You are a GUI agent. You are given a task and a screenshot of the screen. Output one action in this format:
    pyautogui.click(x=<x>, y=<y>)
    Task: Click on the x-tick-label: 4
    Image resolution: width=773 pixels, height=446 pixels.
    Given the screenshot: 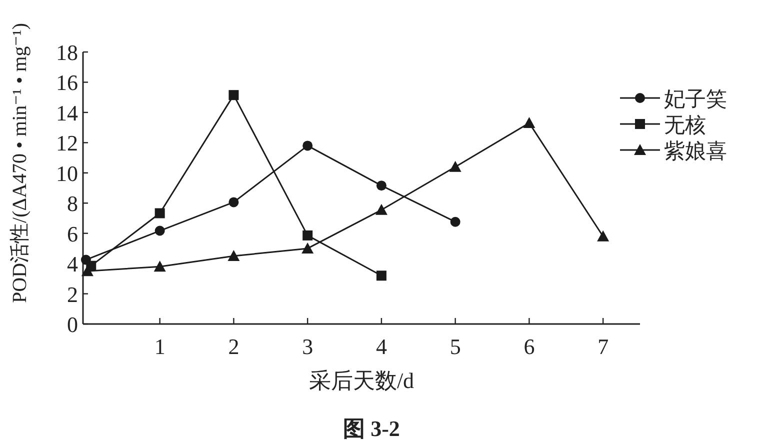 What is the action you would take?
    pyautogui.click(x=381, y=346)
    